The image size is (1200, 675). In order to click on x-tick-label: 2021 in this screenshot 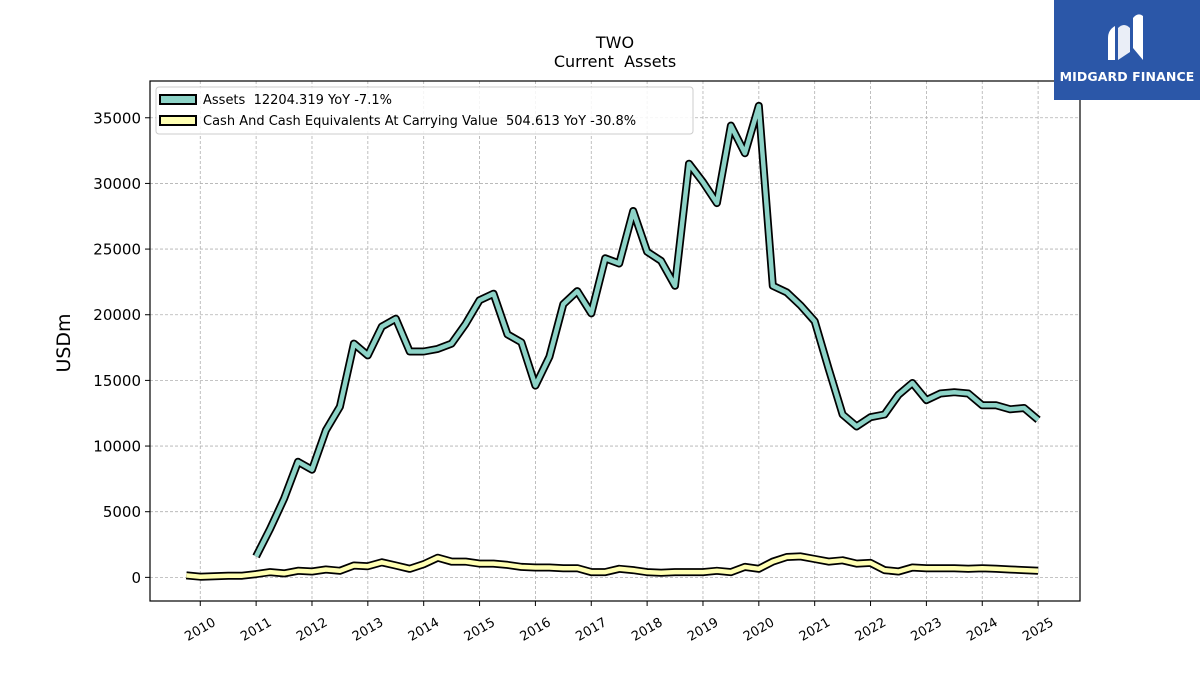, I will do `click(815, 630)`.